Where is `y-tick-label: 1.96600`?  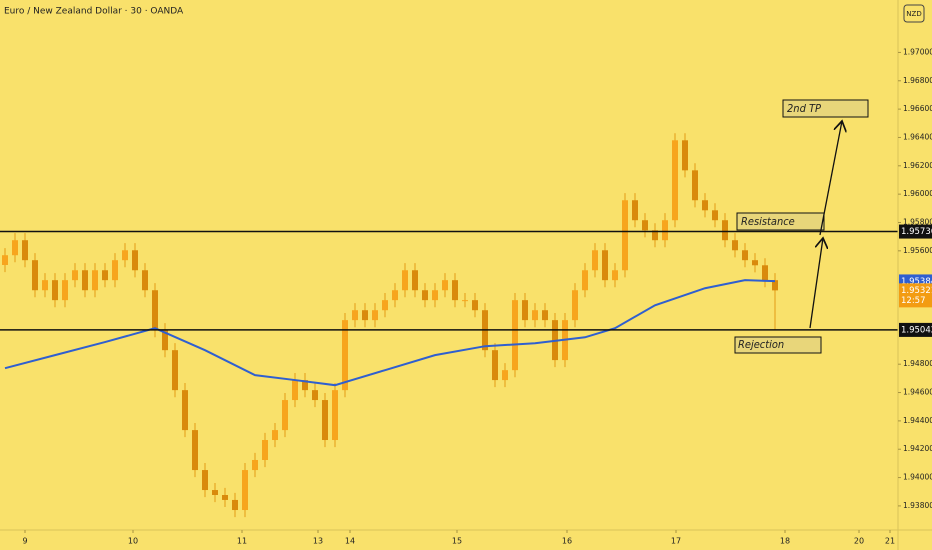
y-tick-label: 1.96600 is located at coordinates (917, 108).